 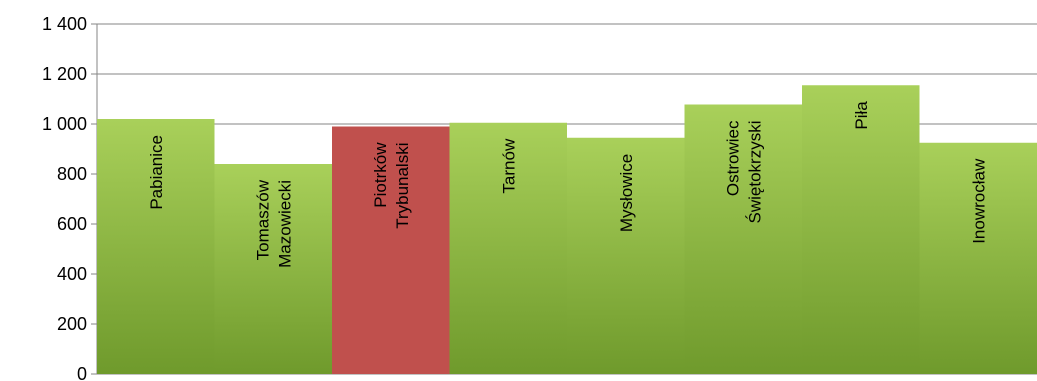 I want to click on category-label: Ostrowiec Świętokrzyski, so click(x=743, y=171).